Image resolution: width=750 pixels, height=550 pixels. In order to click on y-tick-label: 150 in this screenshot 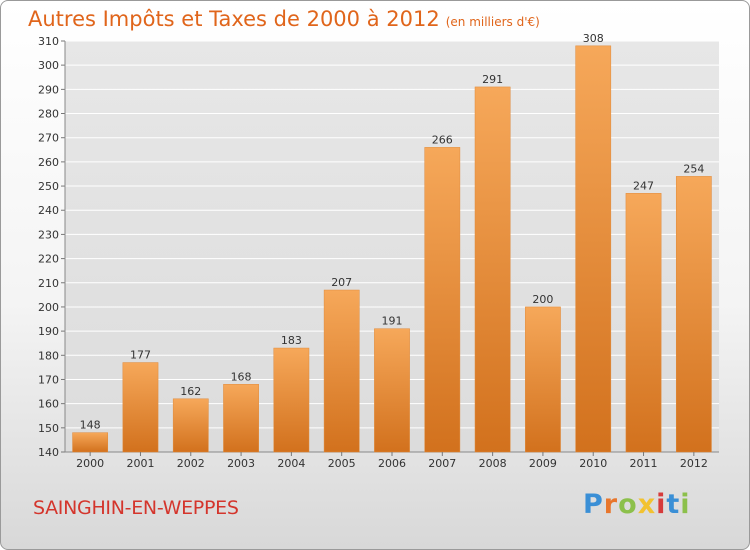, I will do `click(48, 428)`.